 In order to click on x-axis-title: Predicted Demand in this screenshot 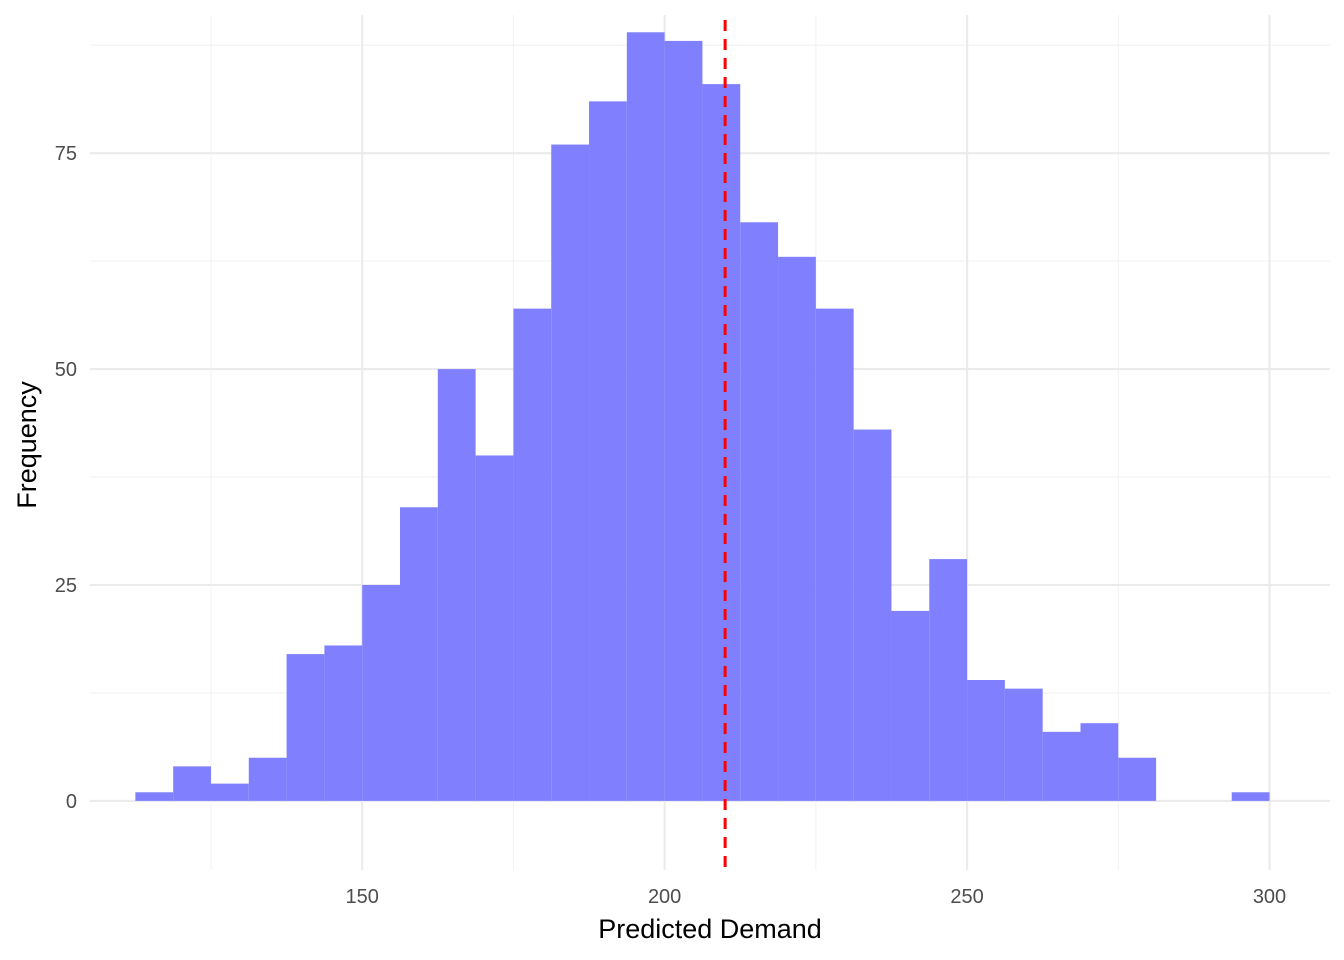, I will do `click(710, 929)`.